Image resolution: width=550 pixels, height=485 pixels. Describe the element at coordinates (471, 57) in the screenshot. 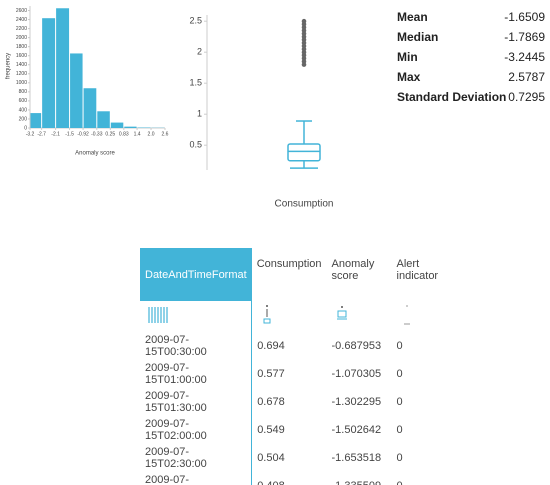

I see `stat-row: Min -3.2445` at that location.